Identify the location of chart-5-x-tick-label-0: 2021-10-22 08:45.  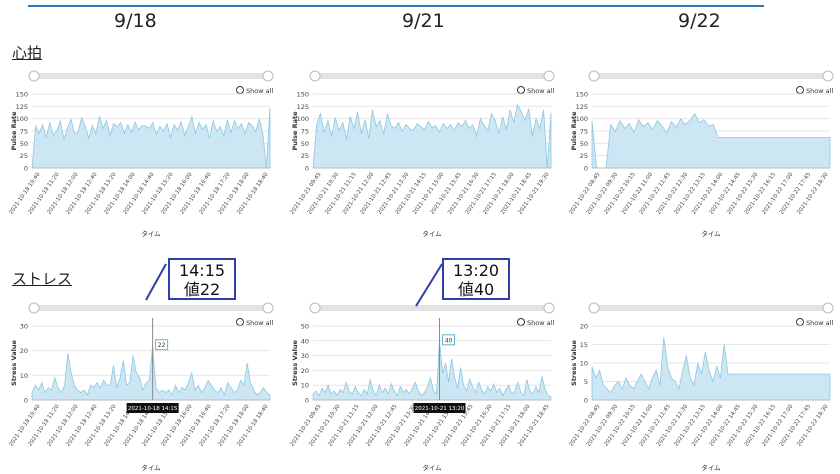
(585, 425).